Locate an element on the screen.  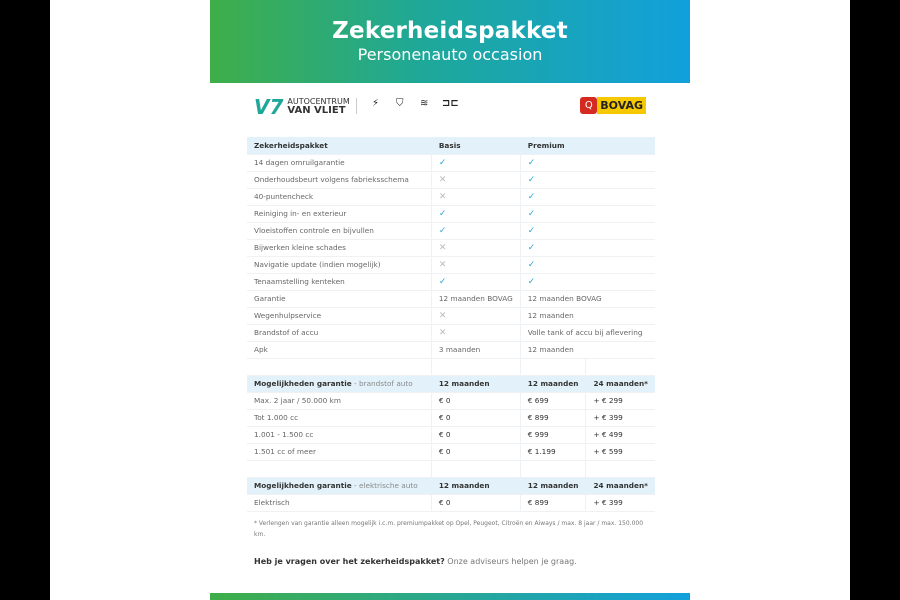
table-row: Elektrisch € 0 € 899 + € 399 is located at coordinates (451, 503).